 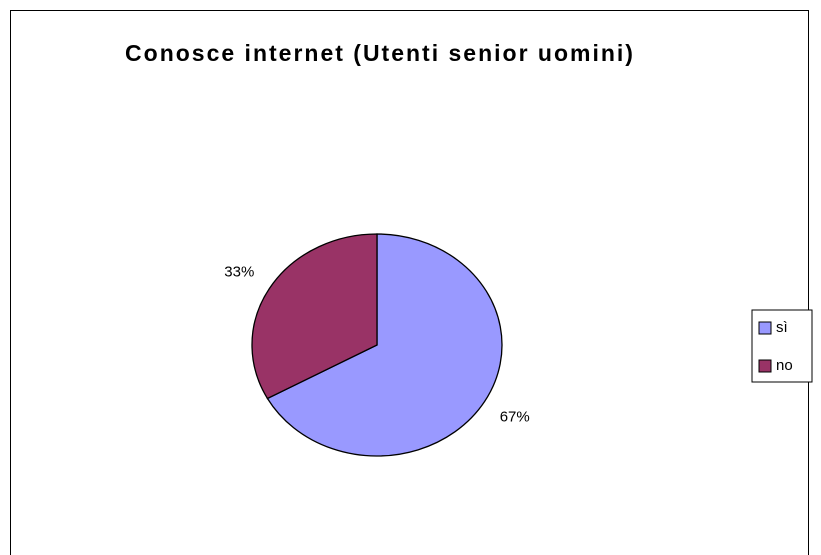 I want to click on data-label: 67%, so click(x=515, y=416).